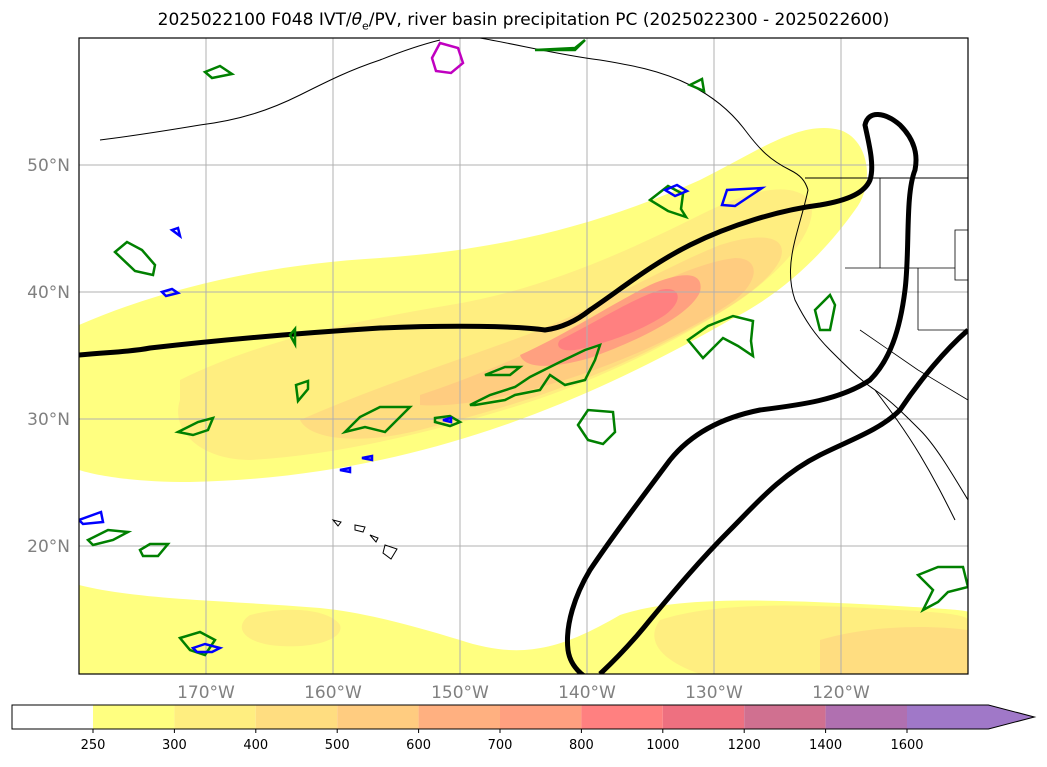 Image resolution: width=1047 pixels, height=767 pixels. Describe the element at coordinates (841, 693) in the screenshot. I see `lon-label: 120°W` at that location.